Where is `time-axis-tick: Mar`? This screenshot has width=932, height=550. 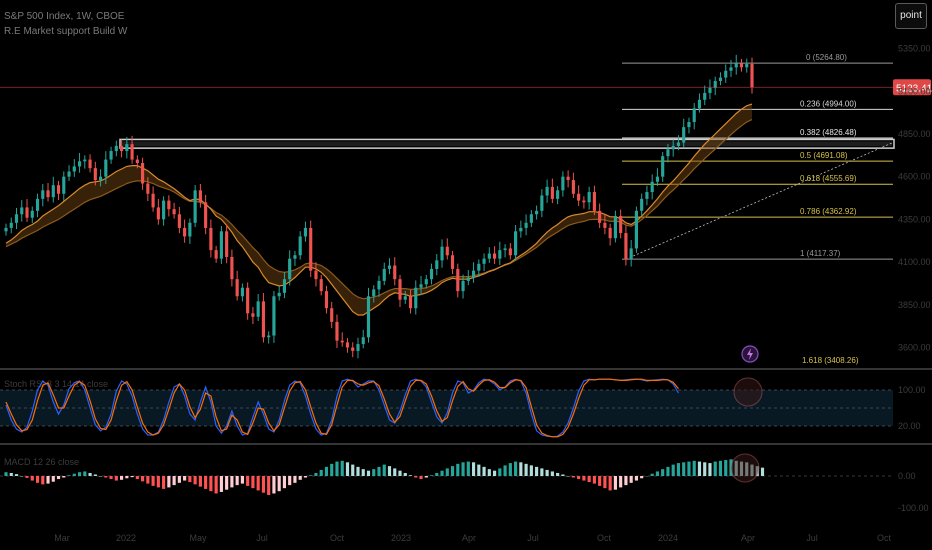
time-axis-tick: Mar is located at coordinates (62, 538).